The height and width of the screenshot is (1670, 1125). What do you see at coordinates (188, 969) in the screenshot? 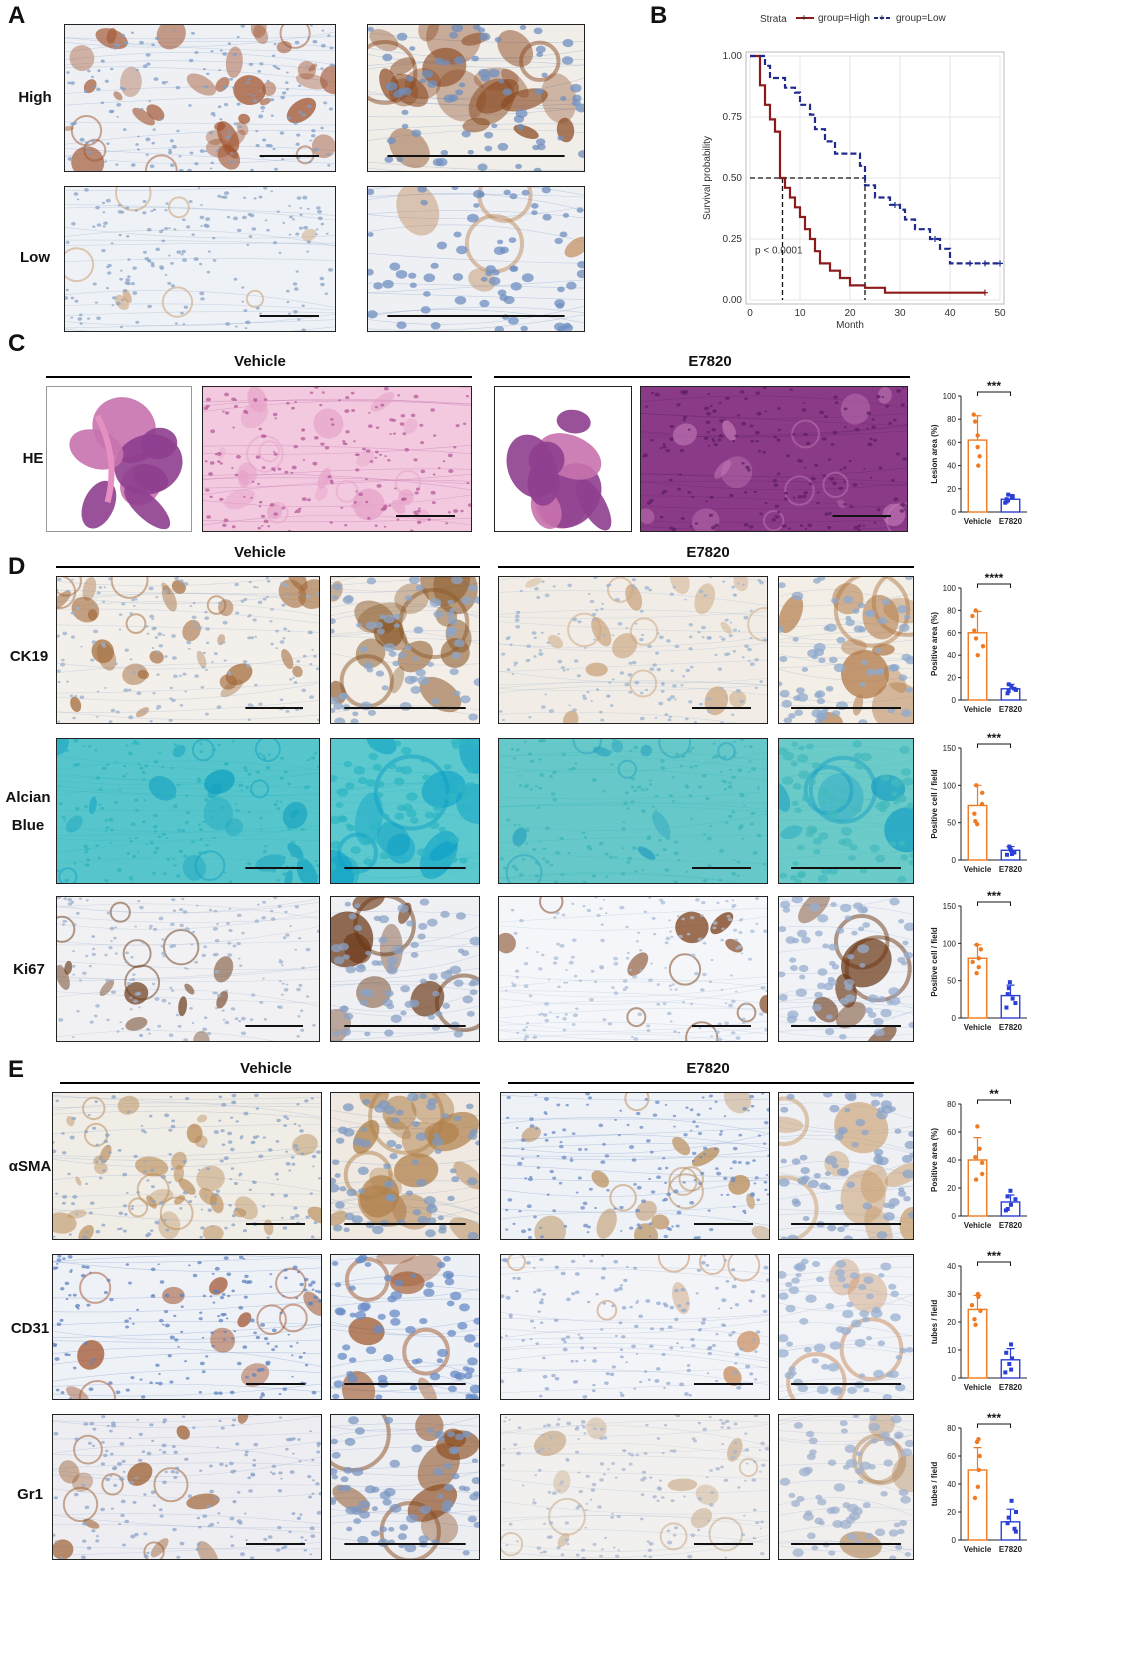
I see `micrograph-d-ki67-vehicle` at bounding box center [188, 969].